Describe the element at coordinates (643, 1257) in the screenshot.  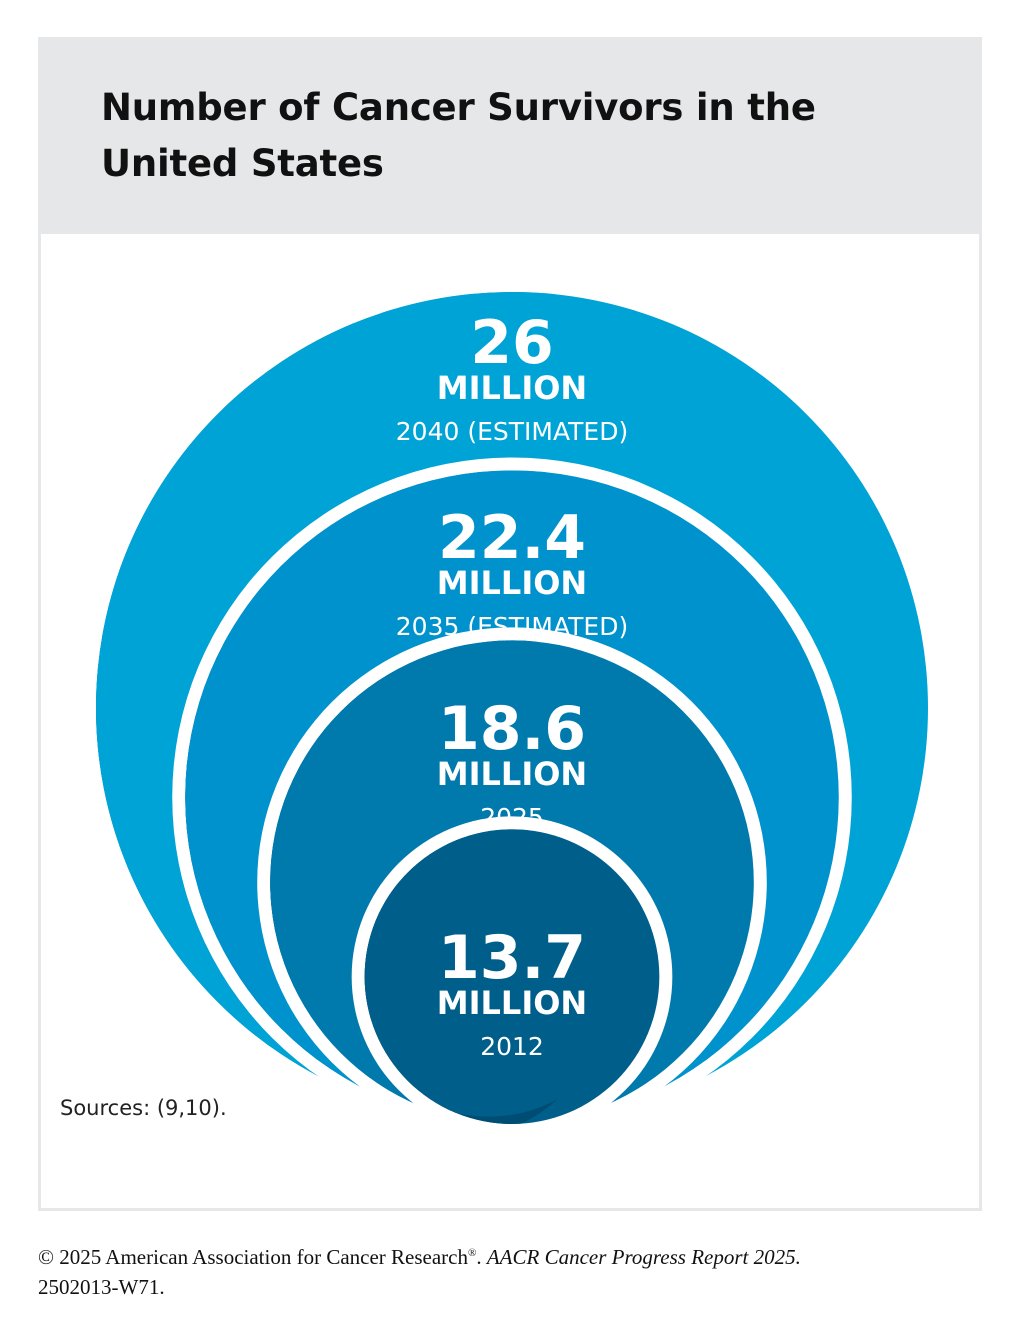
I see `report-name: AACR Cancer Progress Report 2025.` at that location.